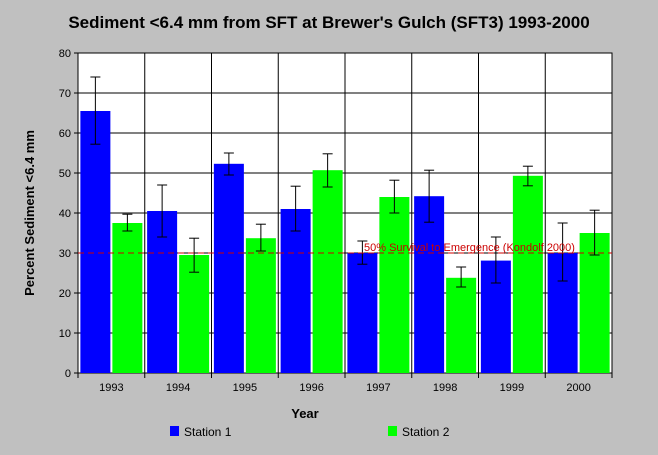 The width and height of the screenshot is (658, 455). What do you see at coordinates (426, 432) in the screenshot?
I see `legend-label: Station 2` at bounding box center [426, 432].